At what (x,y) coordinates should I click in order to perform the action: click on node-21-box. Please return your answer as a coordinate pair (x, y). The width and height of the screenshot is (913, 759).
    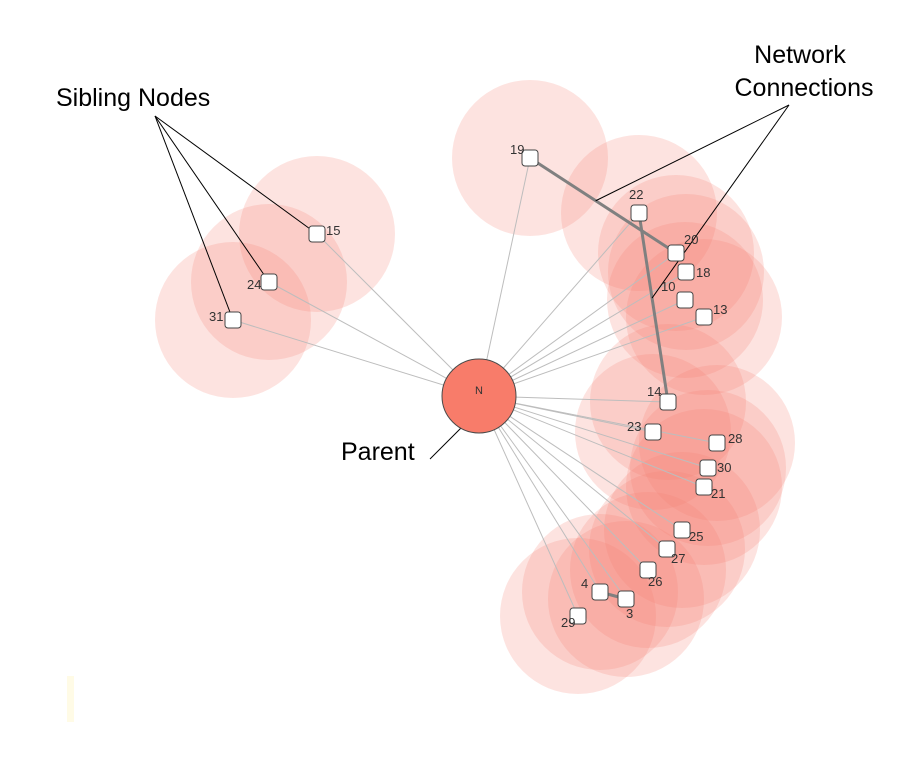
    Looking at the image, I should click on (704, 487).